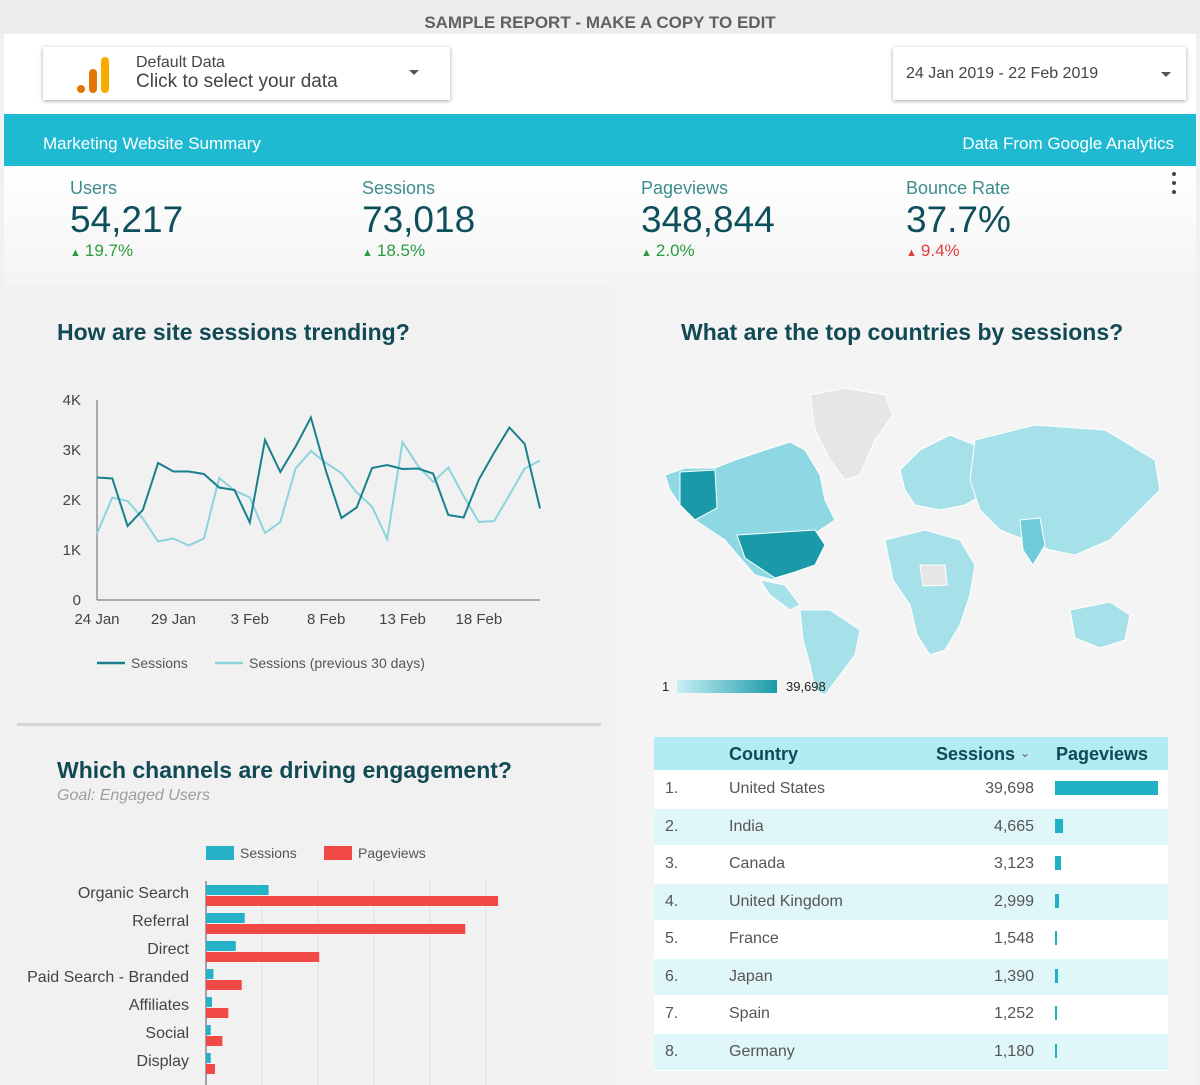 Image resolution: width=1200 pixels, height=1085 pixels. What do you see at coordinates (167, 1033) in the screenshot?
I see `category-label: Social` at bounding box center [167, 1033].